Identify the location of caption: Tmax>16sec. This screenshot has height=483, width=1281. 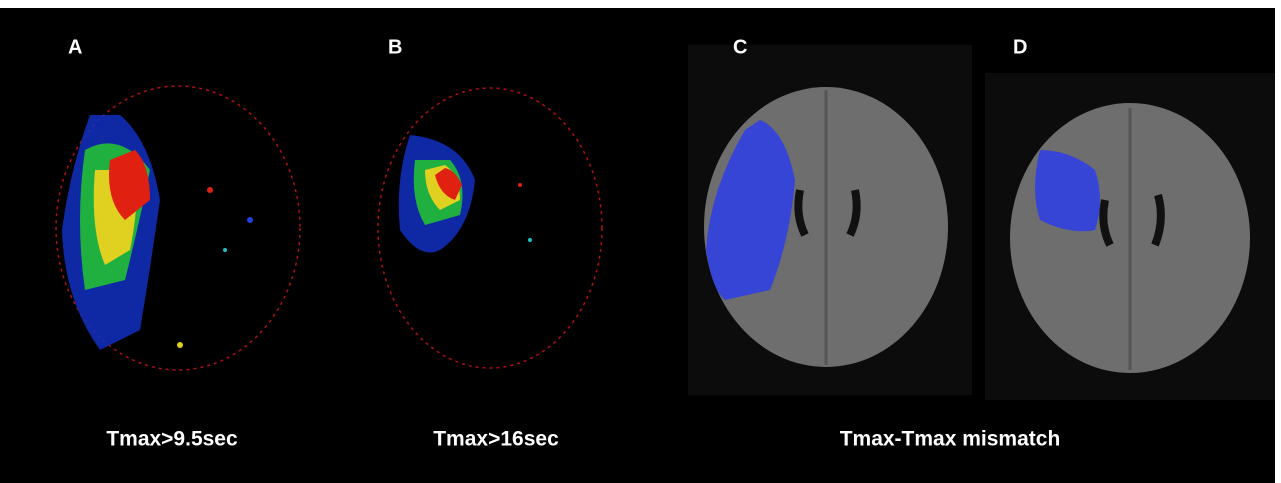
(496, 439).